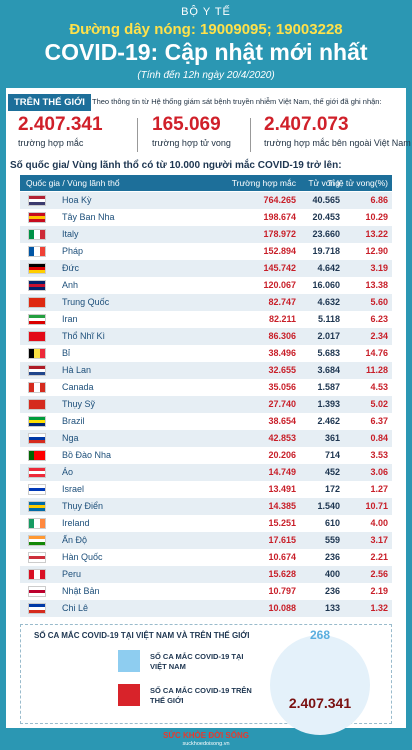 This screenshot has height=750, width=412. Describe the element at coordinates (282, 370) in the screenshot. I see `cases: 32.655` at that location.